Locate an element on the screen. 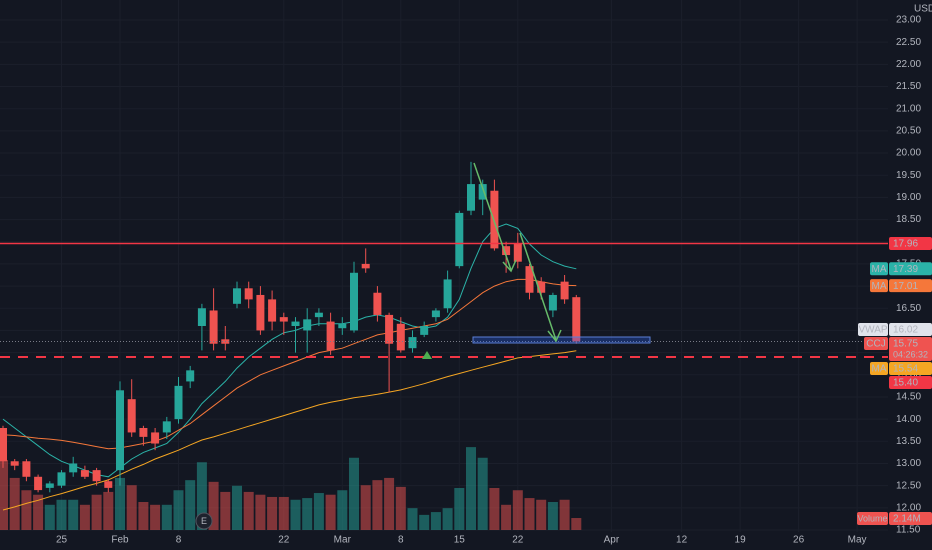  volume-tag-box is located at coordinates (872, 519).